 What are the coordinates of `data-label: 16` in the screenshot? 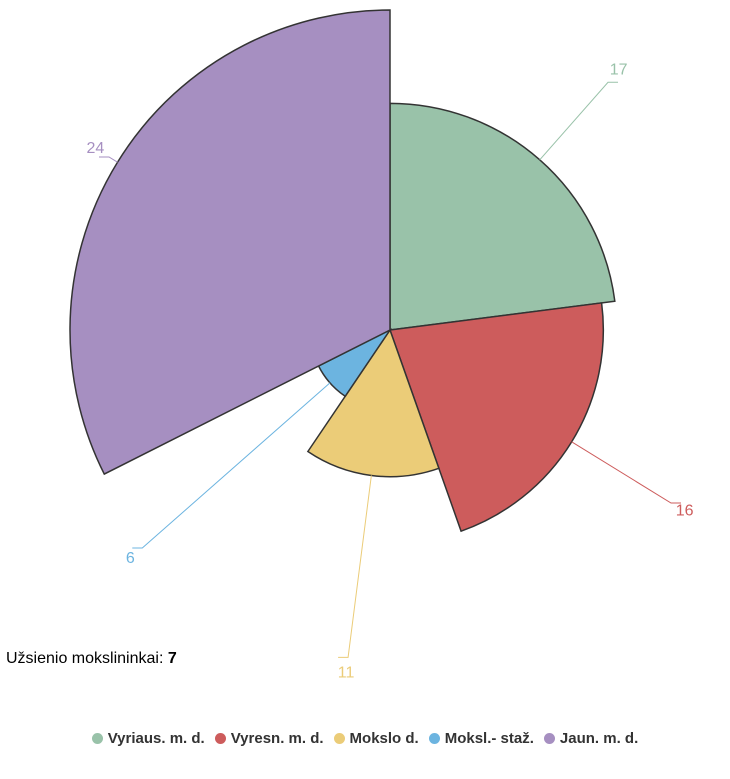 It's located at (685, 511).